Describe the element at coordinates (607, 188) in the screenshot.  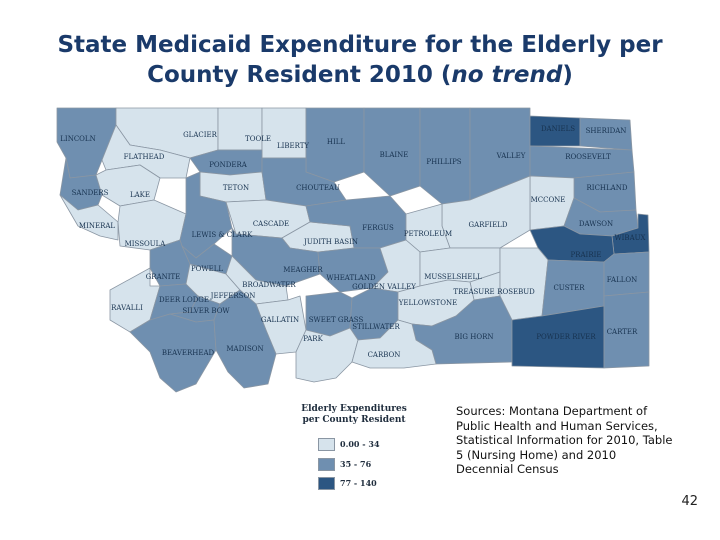
I see `county-label-richland: RICHLAND` at that location.